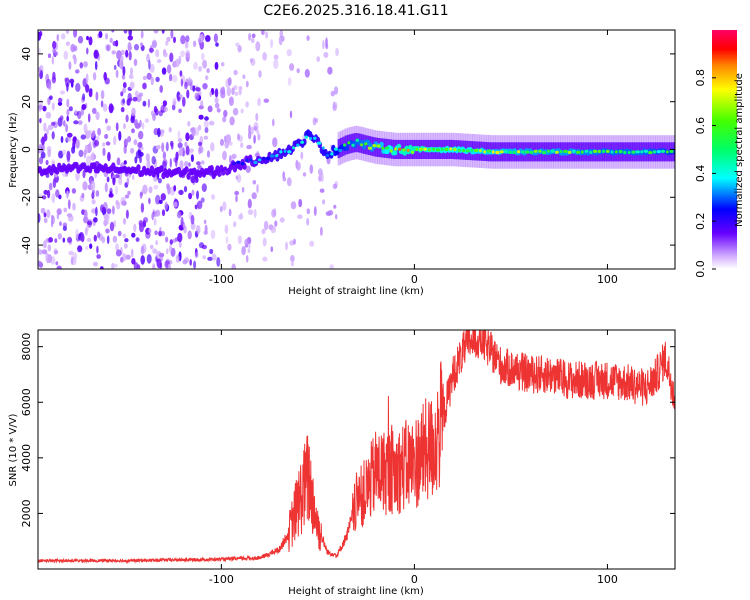  What do you see at coordinates (414, 579) in the screenshot?
I see `x-tick-label: 0` at bounding box center [414, 579].